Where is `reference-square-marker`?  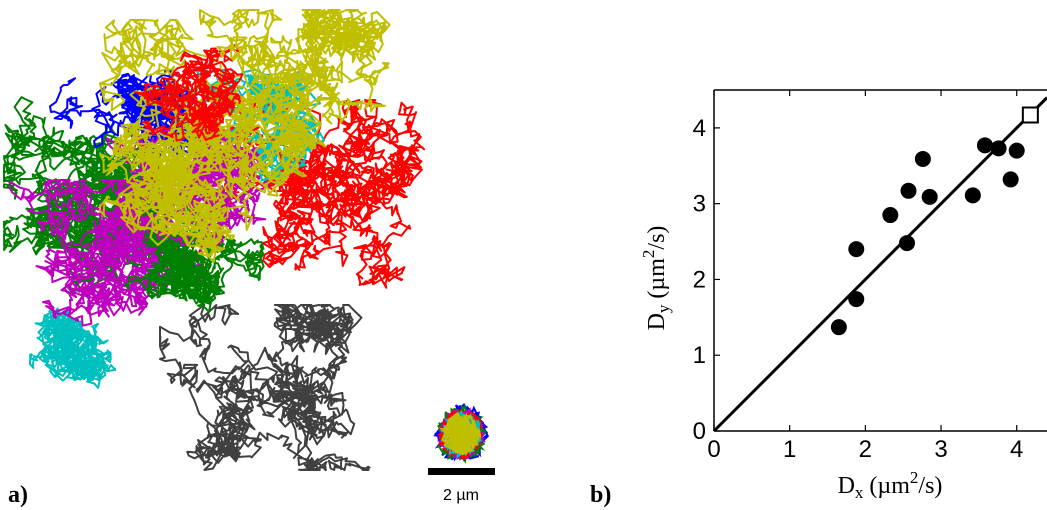
reference-square-marker is located at coordinates (1030, 115).